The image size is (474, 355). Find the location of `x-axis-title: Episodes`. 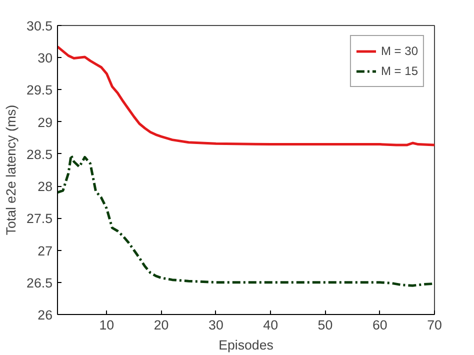

x-axis-title: Episodes is located at coordinates (246, 345).